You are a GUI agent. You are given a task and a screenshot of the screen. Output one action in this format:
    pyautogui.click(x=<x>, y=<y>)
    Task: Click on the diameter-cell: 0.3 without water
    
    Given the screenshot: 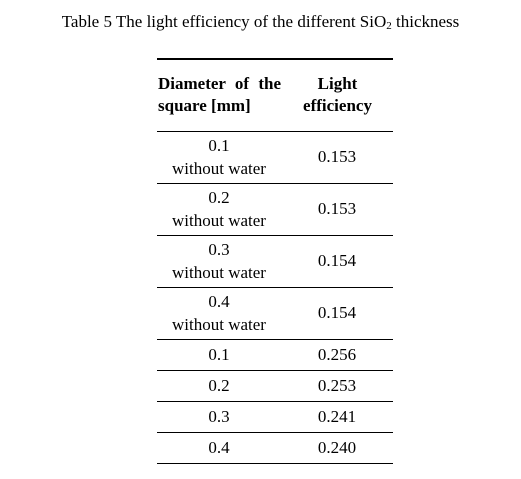 What is the action you would take?
    pyautogui.click(x=219, y=261)
    